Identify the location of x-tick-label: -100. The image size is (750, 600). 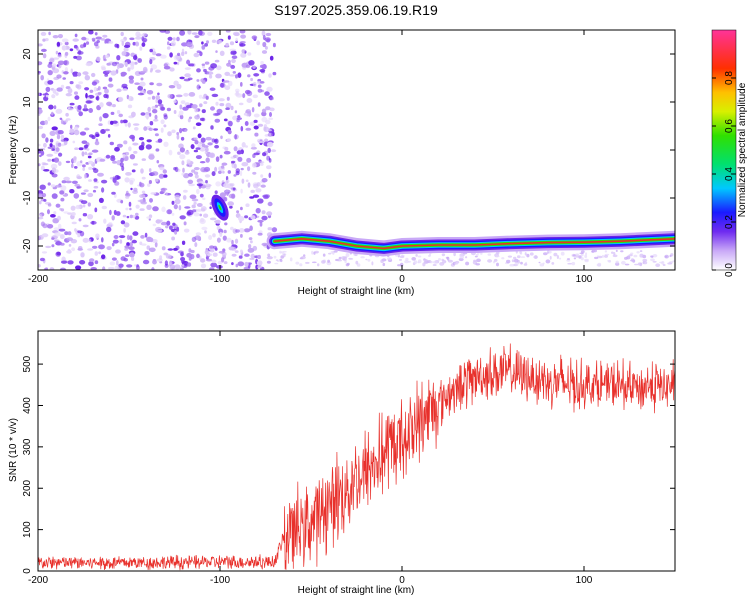
(220, 279).